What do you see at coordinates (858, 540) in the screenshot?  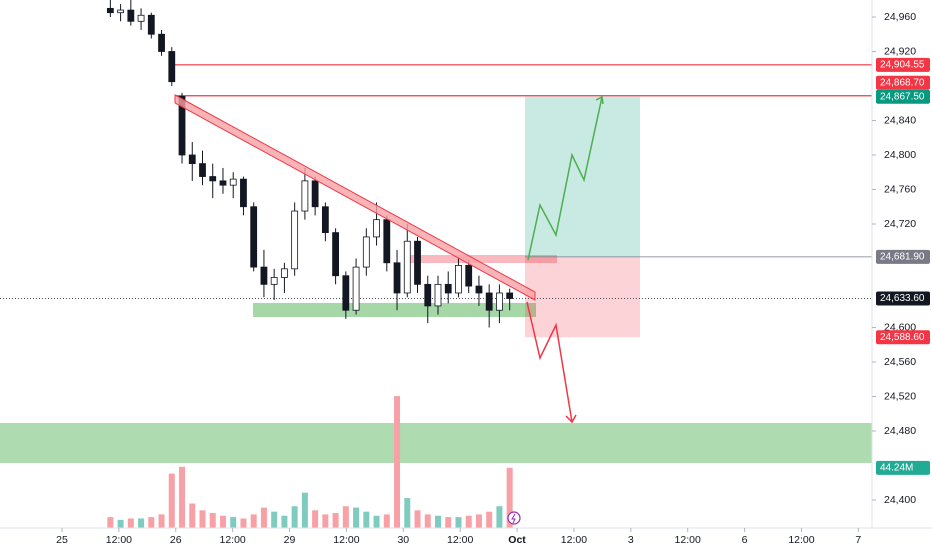 I see `x-tick-label: 7` at bounding box center [858, 540].